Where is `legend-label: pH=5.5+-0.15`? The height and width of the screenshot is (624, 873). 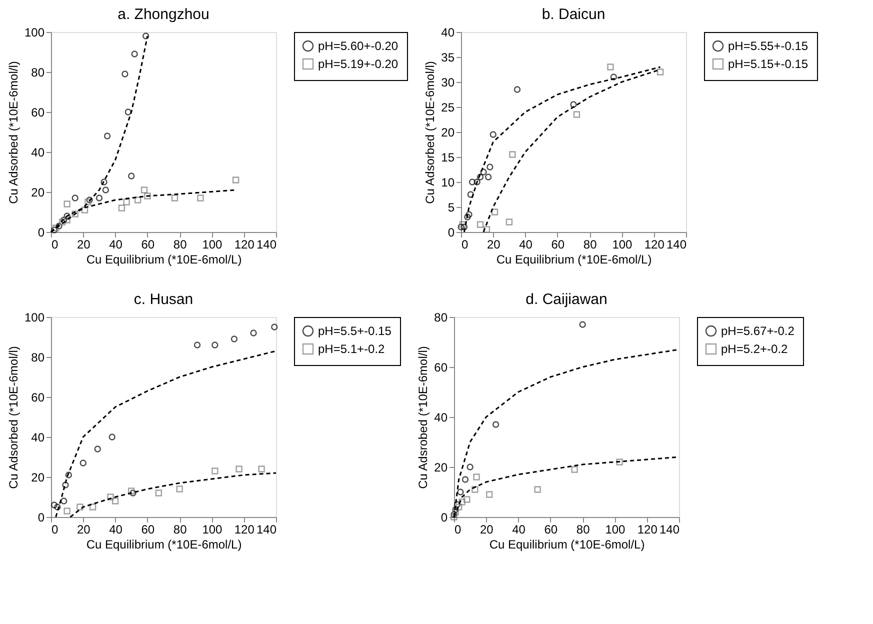 legend-label: pH=5.5+-0.15 is located at coordinates (355, 331).